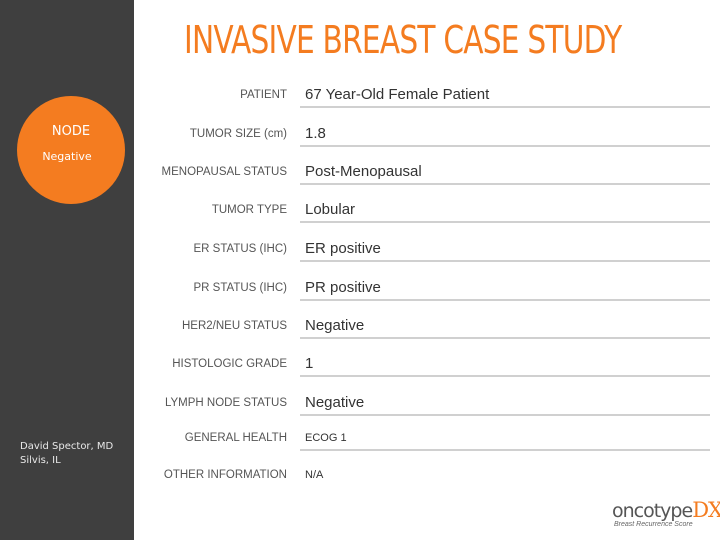 This screenshot has width=720, height=540. Describe the element at coordinates (309, 363) in the screenshot. I see `field-value: 1` at that location.